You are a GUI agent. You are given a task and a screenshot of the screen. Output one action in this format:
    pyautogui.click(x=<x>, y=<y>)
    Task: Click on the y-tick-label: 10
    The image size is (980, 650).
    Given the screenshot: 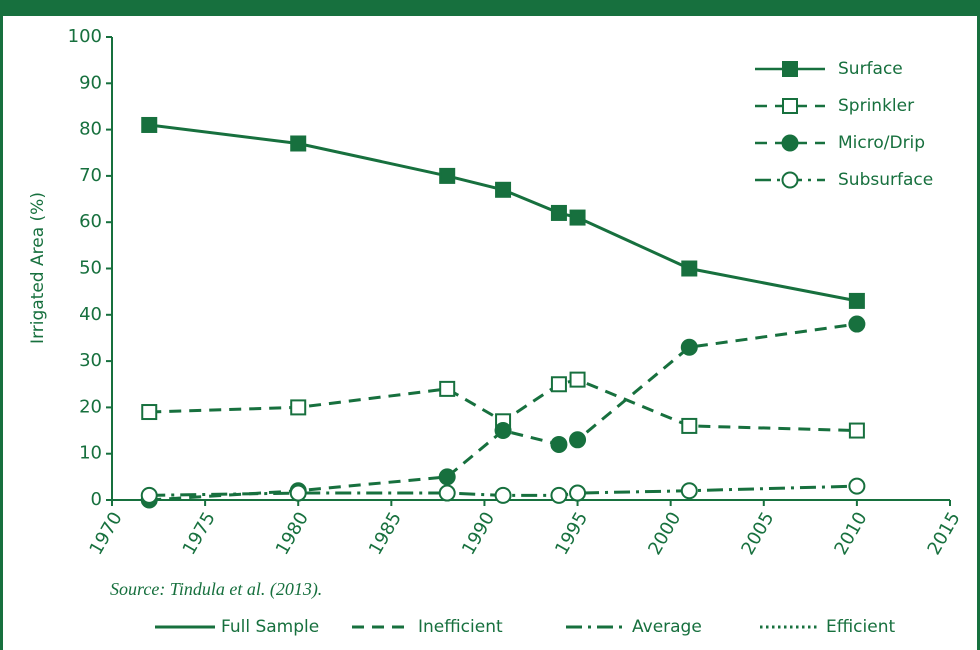 What is the action you would take?
    pyautogui.click(x=90, y=453)
    